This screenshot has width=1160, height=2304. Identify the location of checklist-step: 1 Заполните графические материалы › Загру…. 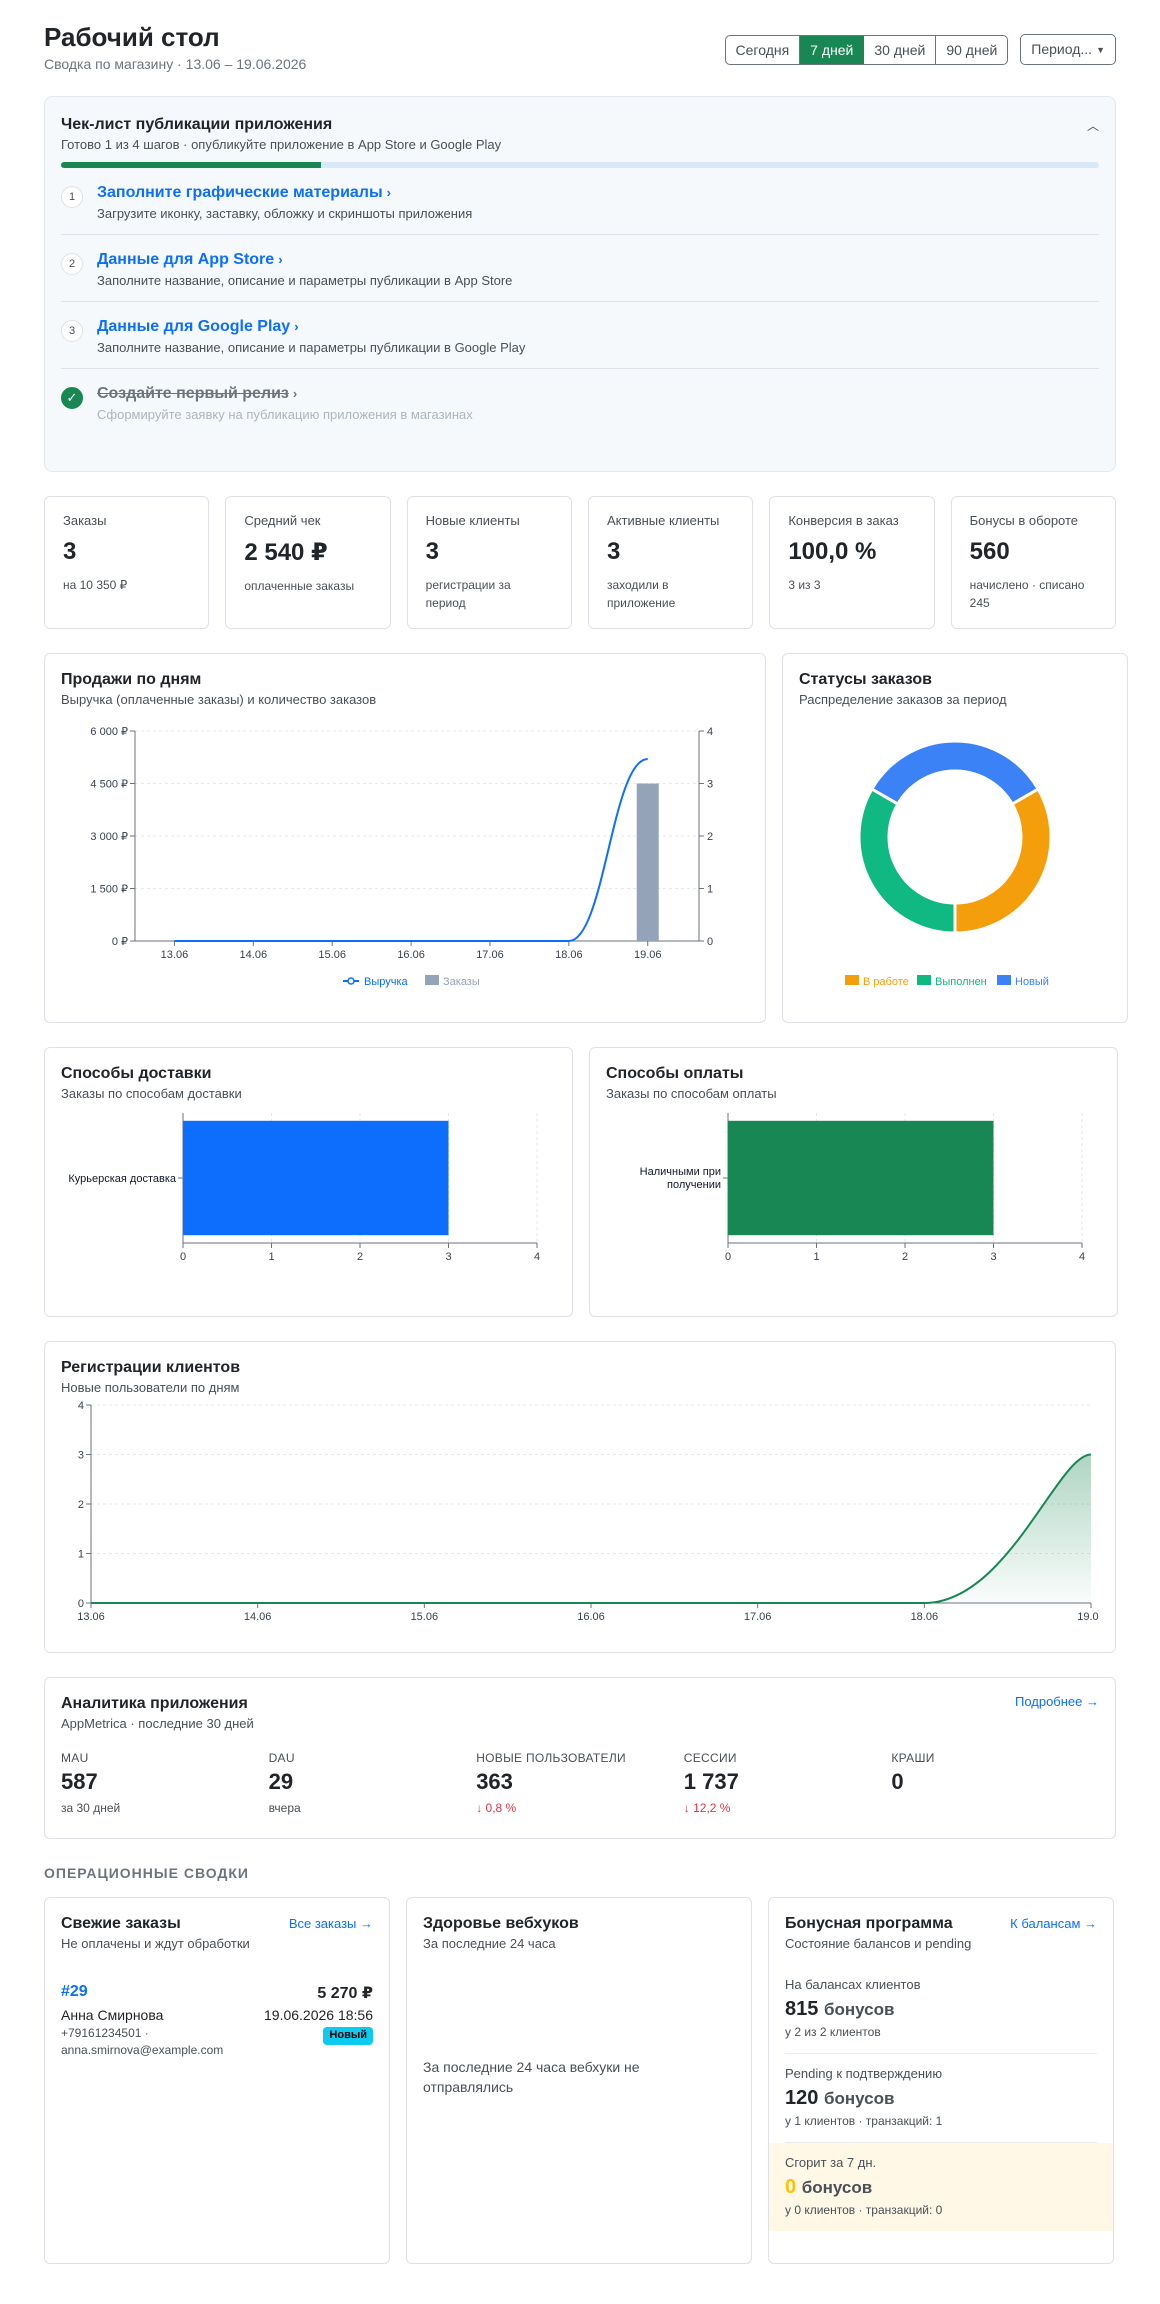
(580, 201).